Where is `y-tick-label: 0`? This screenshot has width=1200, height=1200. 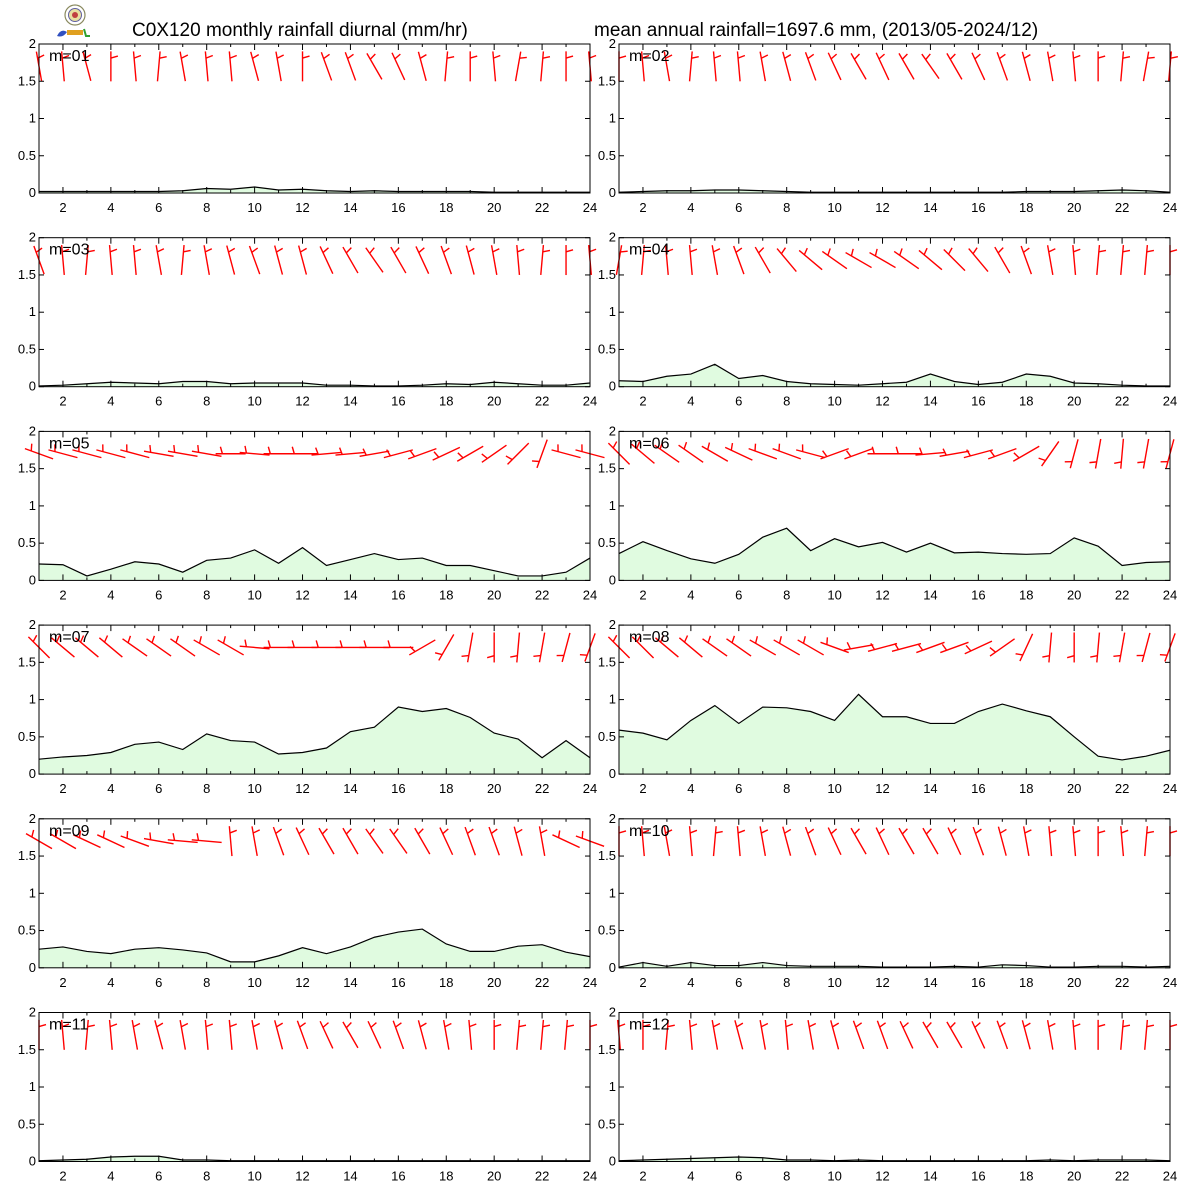
y-tick-label: 0 is located at coordinates (612, 579).